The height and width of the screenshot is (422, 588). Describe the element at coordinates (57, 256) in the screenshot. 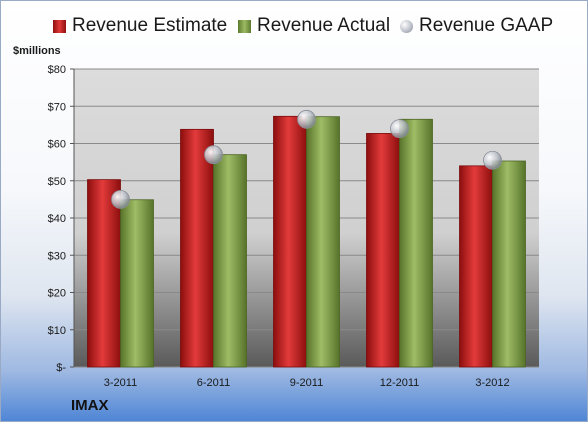

I see `y-tick-label: $30` at that location.